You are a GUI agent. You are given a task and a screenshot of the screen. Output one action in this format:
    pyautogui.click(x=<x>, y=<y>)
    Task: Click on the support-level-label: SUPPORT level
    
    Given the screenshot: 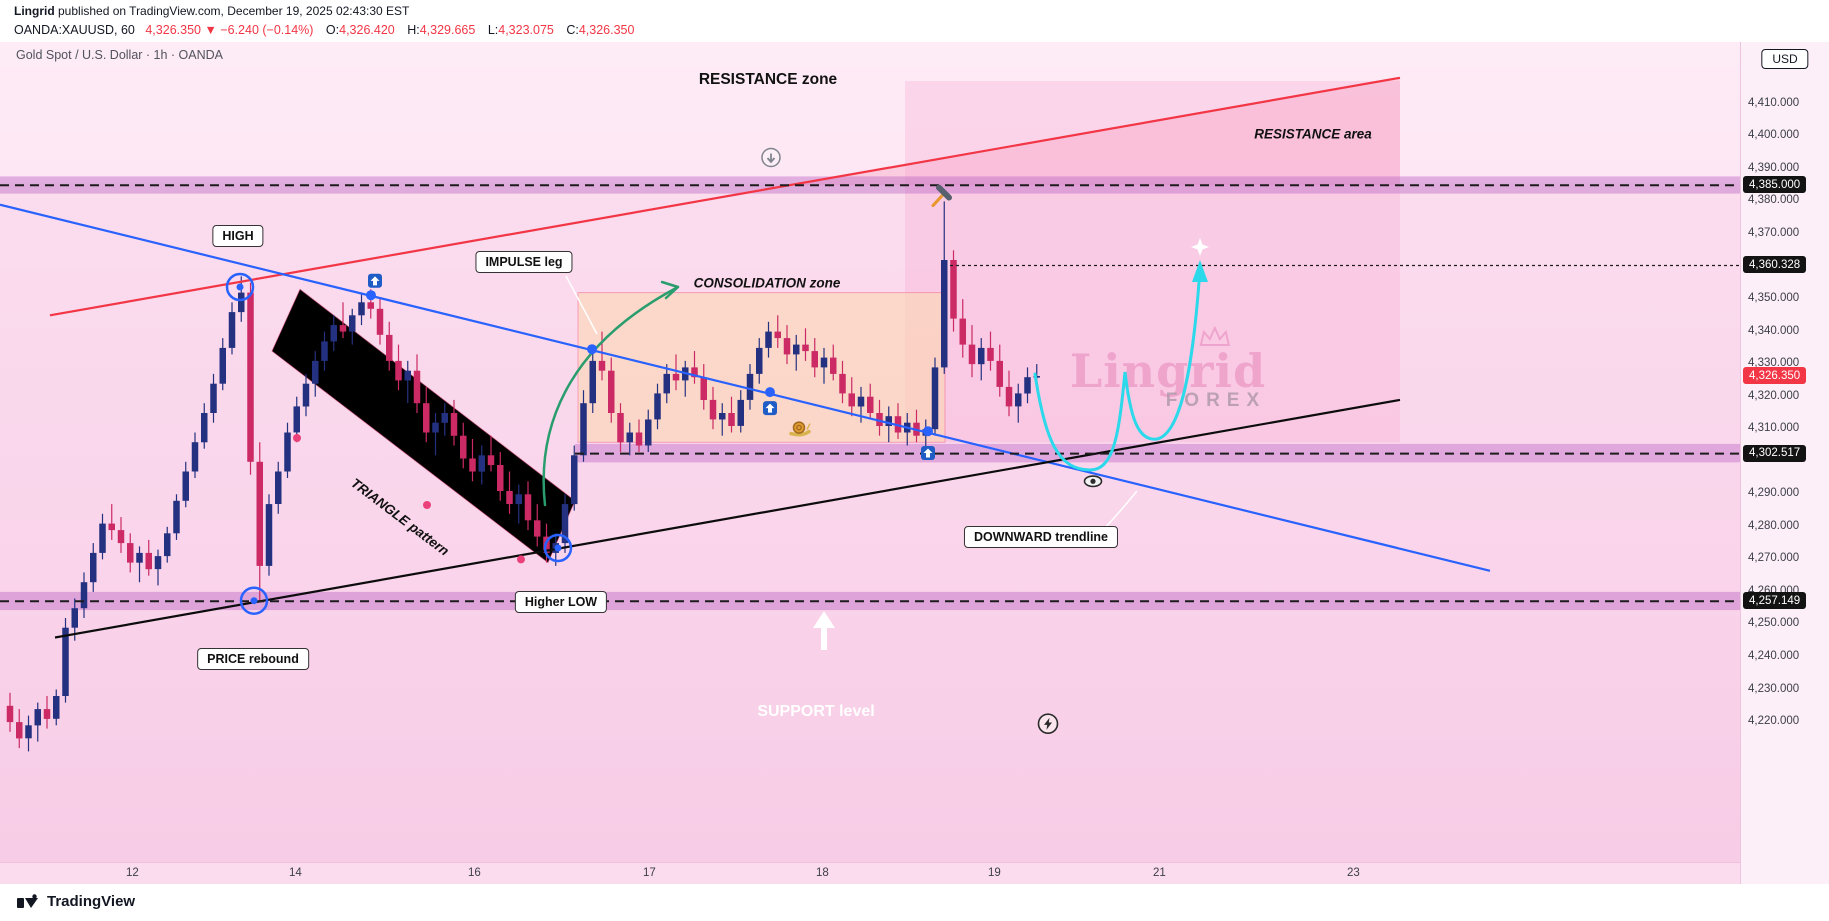 What is the action you would take?
    pyautogui.click(x=816, y=711)
    